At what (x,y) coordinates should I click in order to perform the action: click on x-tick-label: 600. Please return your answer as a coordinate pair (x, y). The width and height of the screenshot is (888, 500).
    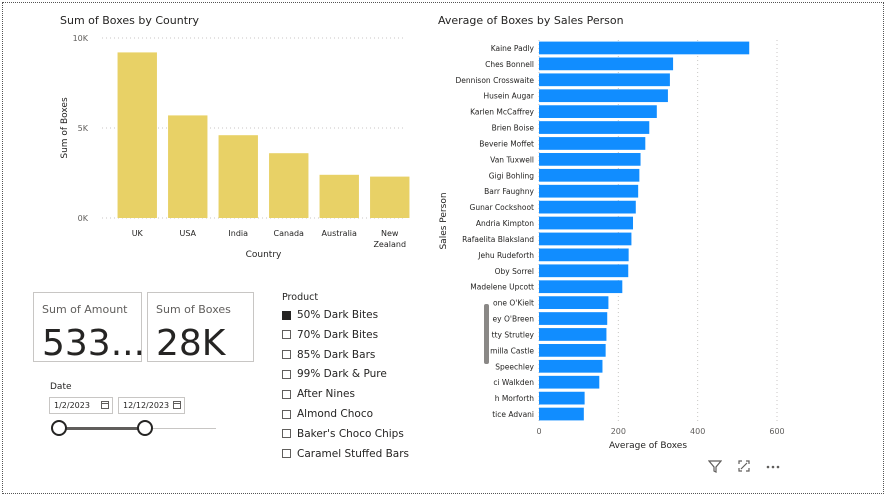
    Looking at the image, I should click on (776, 431).